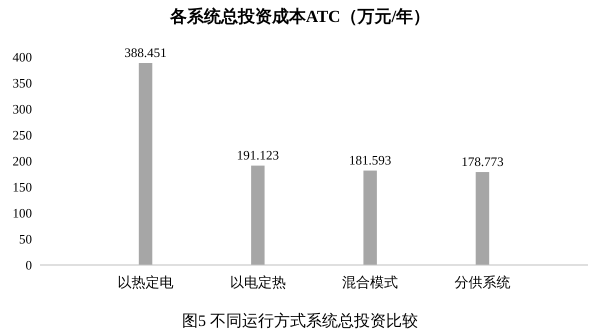  Describe the element at coordinates (370, 160) in the screenshot. I see `data-label: 181.593` at that location.